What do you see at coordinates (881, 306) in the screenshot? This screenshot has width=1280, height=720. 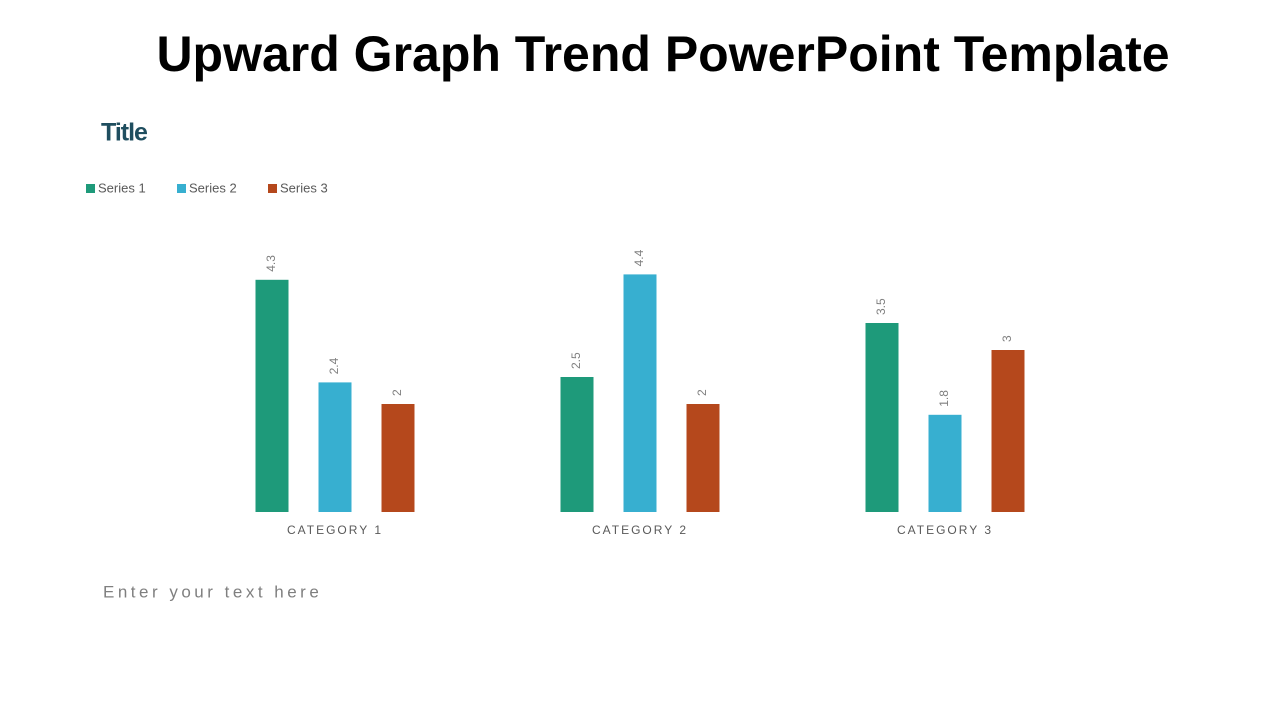 I see `data-label: 3.5` at bounding box center [881, 306].